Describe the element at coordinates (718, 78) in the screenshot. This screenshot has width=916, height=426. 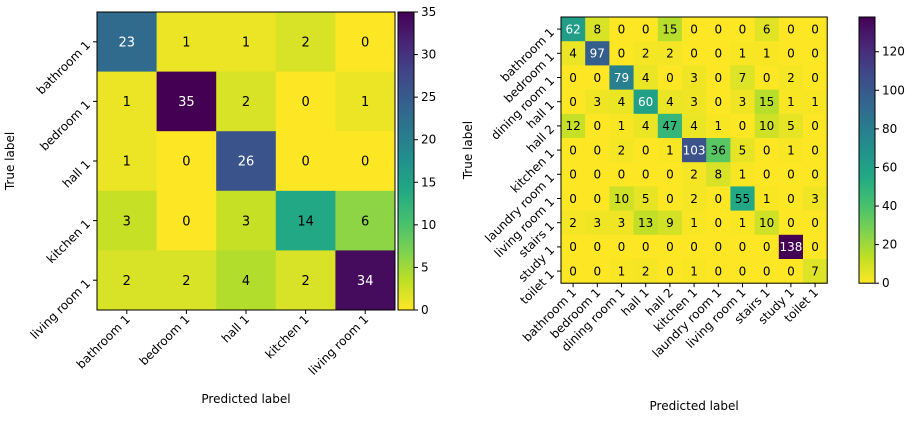
I see `cell-value-2-6: 0` at that location.